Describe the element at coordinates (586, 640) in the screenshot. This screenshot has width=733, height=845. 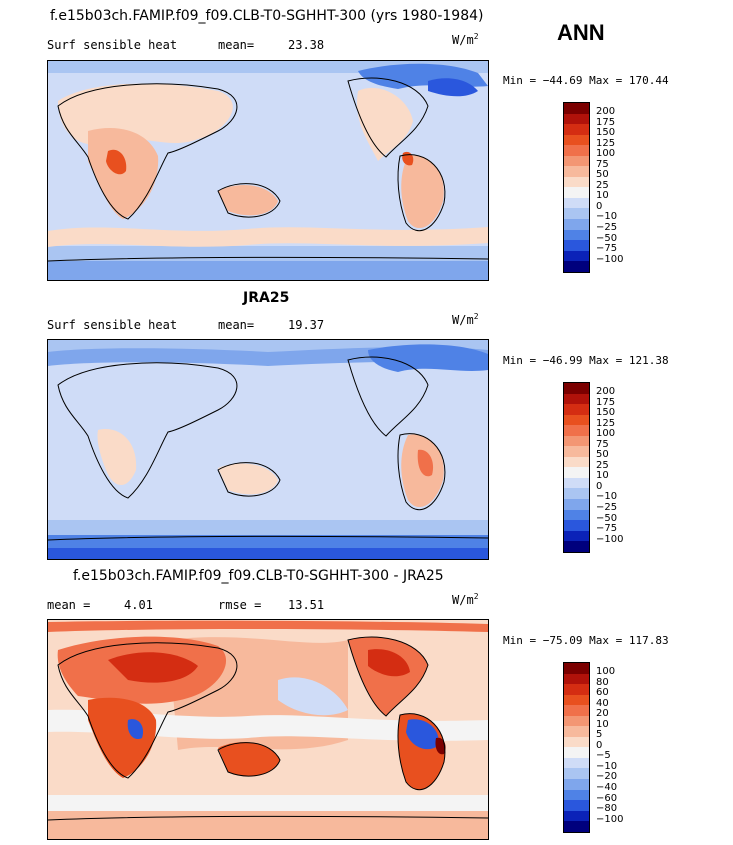
I see `panel3-minmax: Min = −75.09 Max = 117.83` at that location.